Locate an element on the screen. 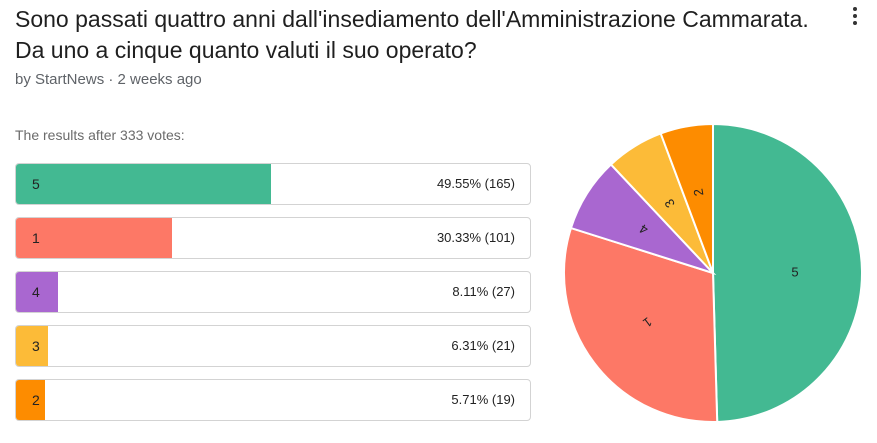 The width and height of the screenshot is (877, 443). more-vert-icon is located at coordinates (855, 9).